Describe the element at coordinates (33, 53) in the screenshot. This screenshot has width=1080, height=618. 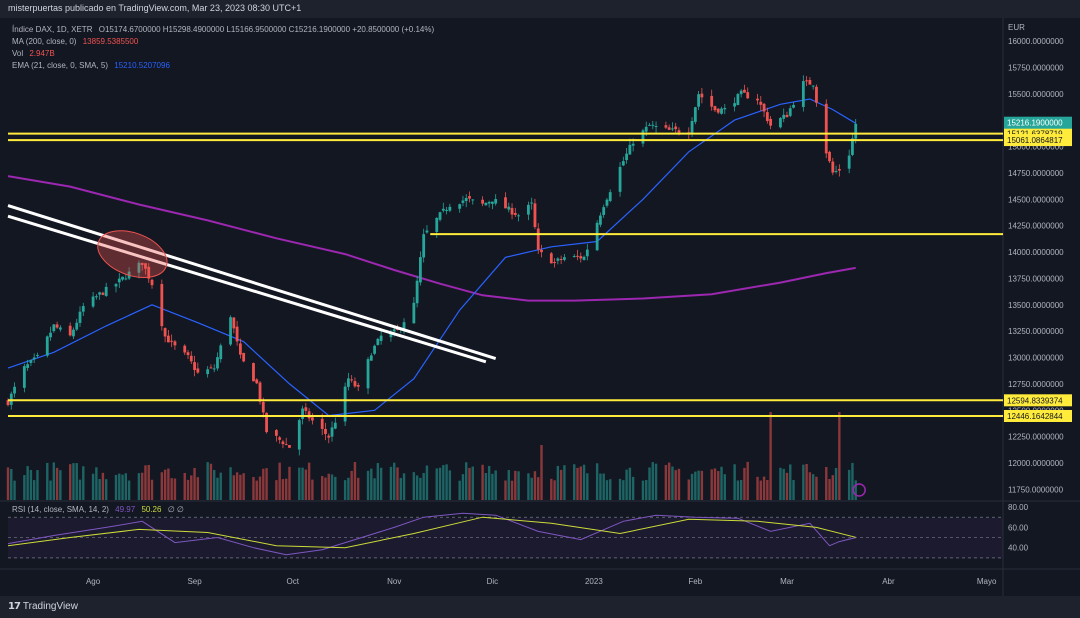
I see `vol-legend: Vol 2.947B` at that location.